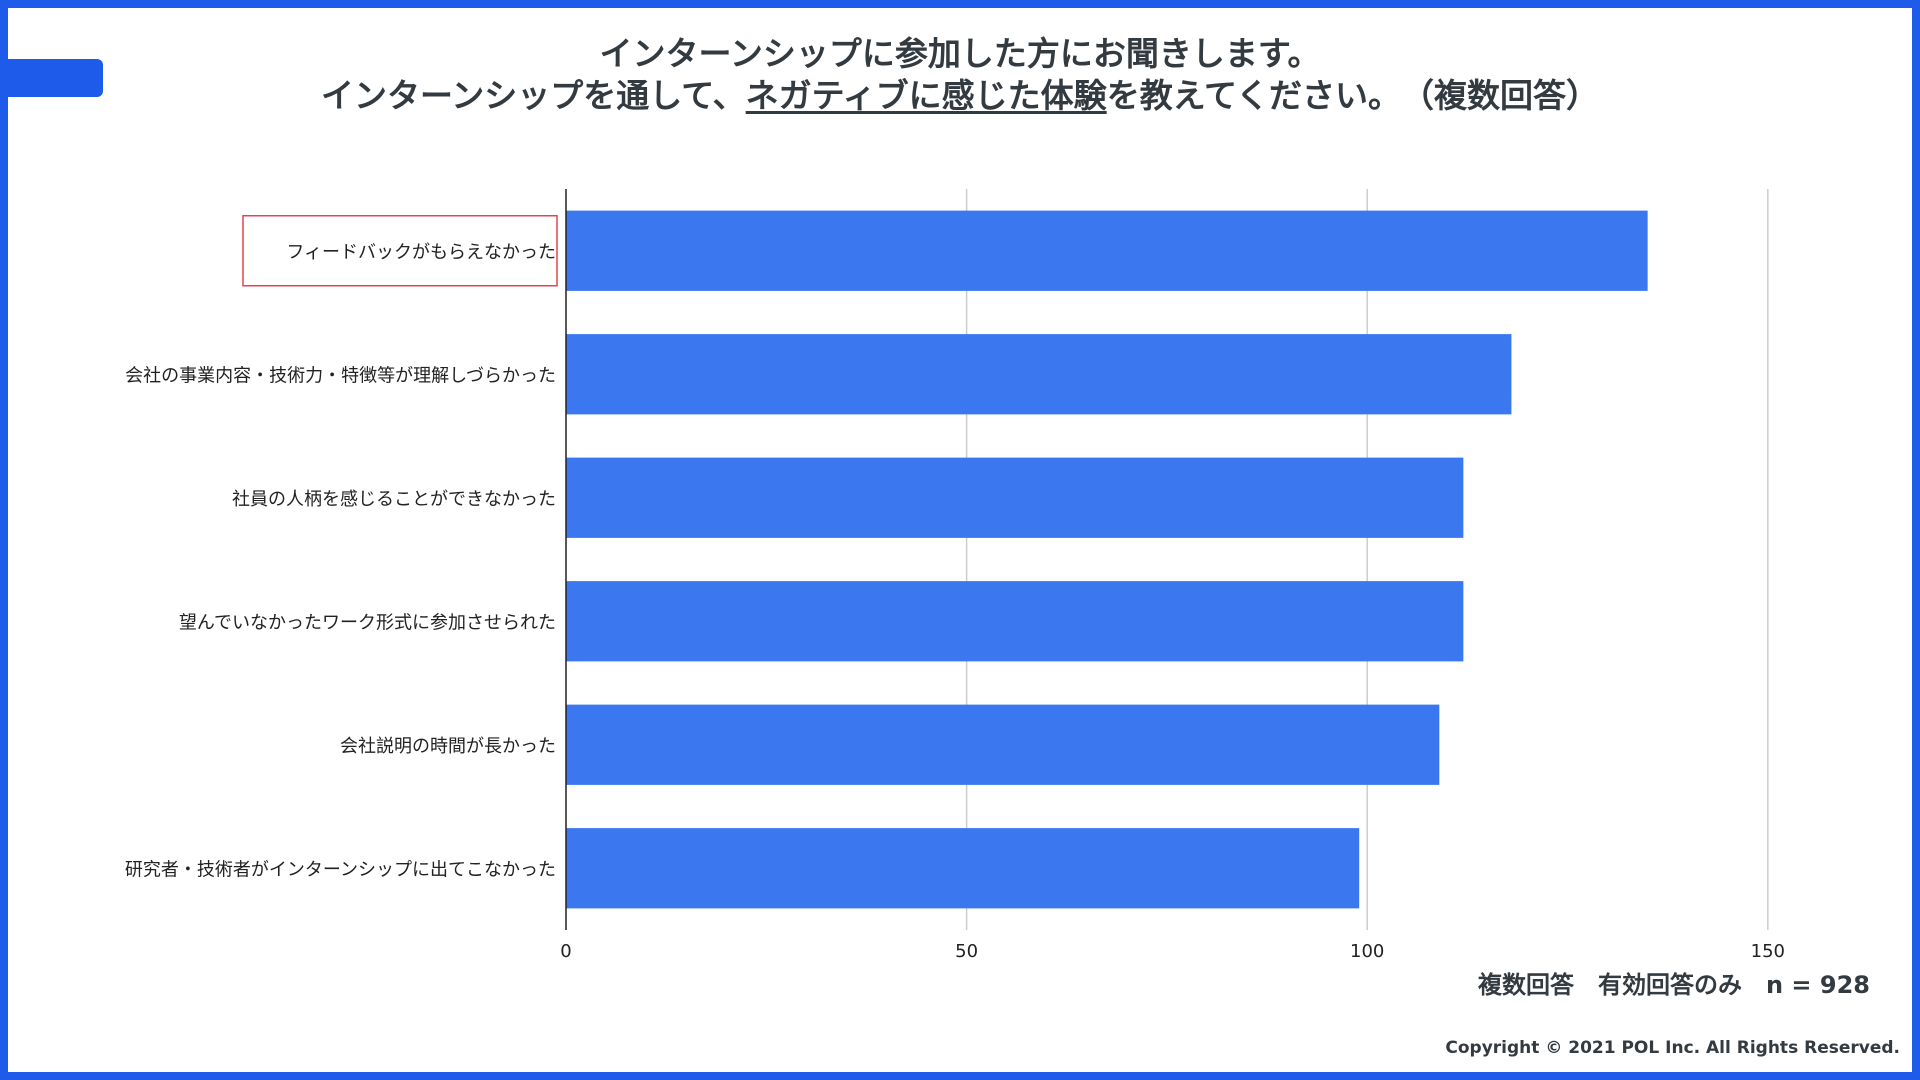 The width and height of the screenshot is (1920, 1080). I want to click on title-line-2-post: を教えてください。 （複数回答）, so click(1353, 95).